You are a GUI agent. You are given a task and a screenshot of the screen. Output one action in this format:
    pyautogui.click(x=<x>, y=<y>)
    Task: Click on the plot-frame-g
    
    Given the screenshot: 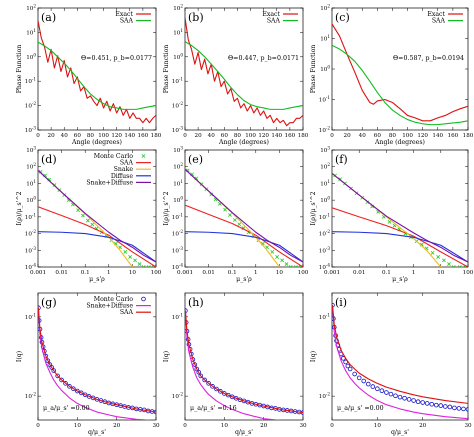 What is the action you would take?
    pyautogui.click(x=97, y=356)
    